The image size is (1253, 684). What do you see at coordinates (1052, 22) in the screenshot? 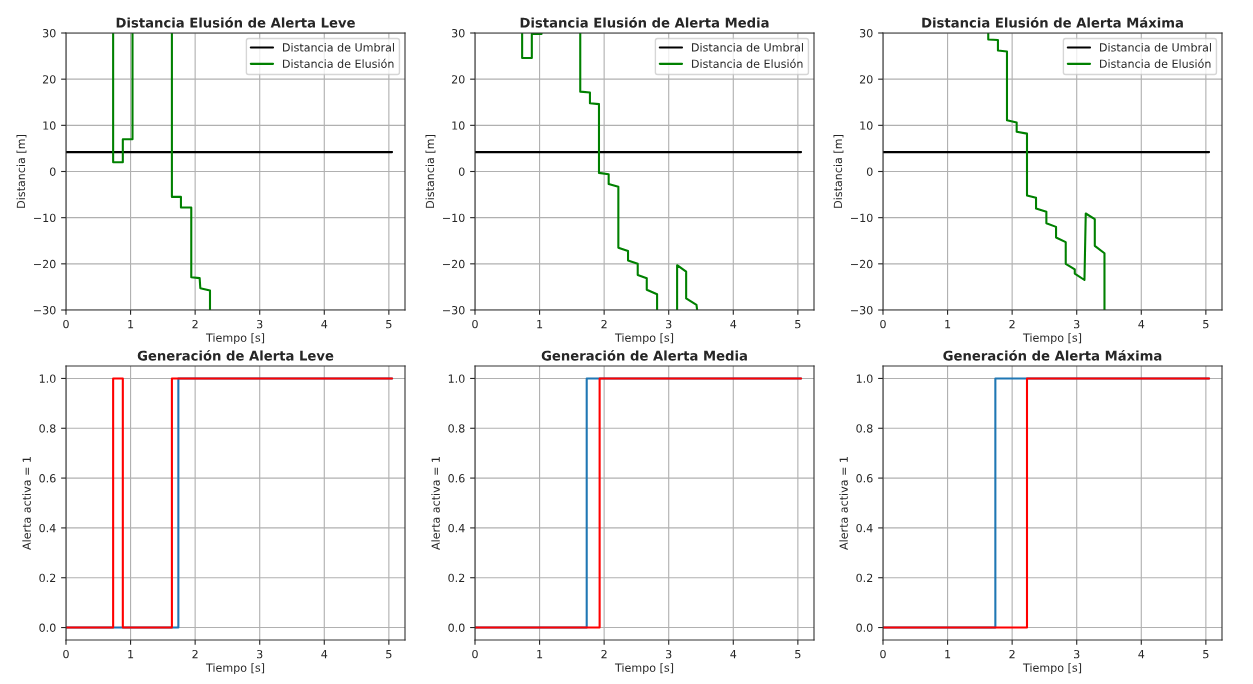
I see `chart-title: Distancia Elusión de Alerta Máxima` at bounding box center [1052, 22].